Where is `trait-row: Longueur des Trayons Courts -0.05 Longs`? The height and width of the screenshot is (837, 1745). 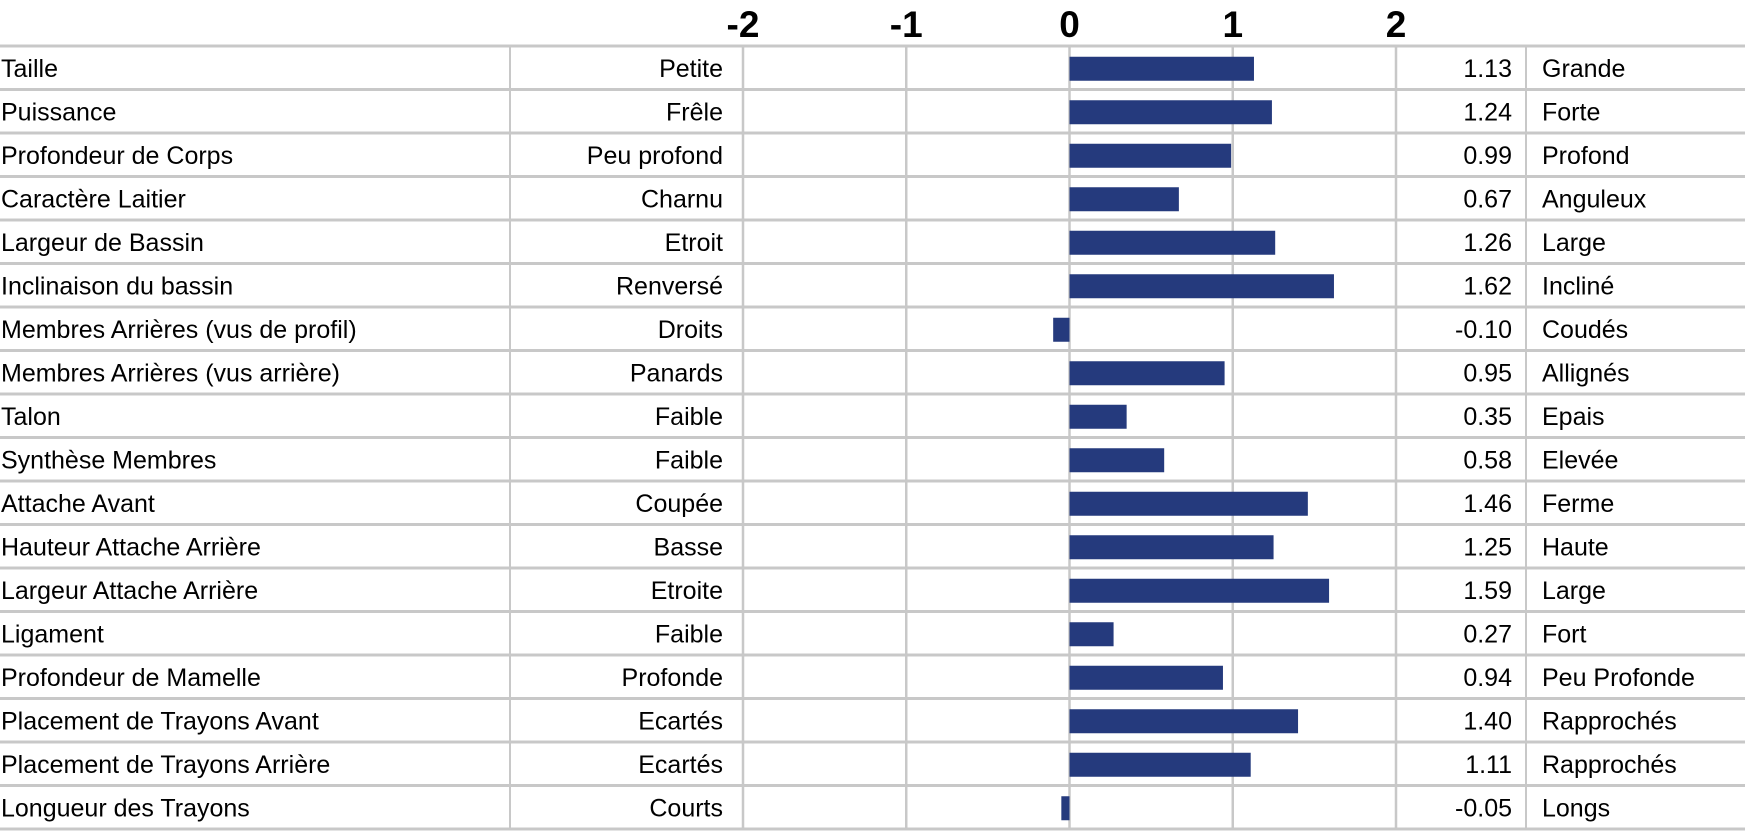 trait-row: Longueur des Trayons Courts -0.05 Longs is located at coordinates (805, 808).